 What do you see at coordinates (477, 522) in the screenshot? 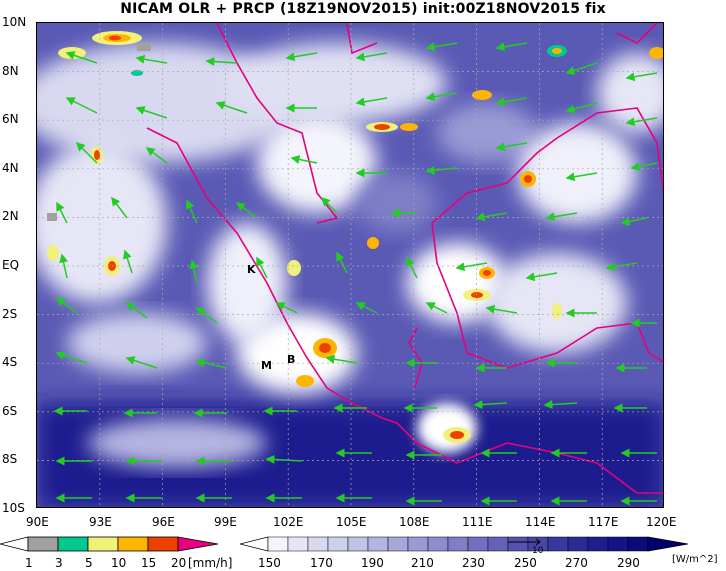
I see `lon-label: 111E` at bounding box center [477, 522].